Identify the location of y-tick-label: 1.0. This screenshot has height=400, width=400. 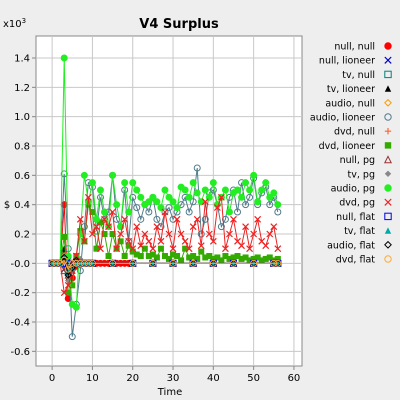
(22, 117).